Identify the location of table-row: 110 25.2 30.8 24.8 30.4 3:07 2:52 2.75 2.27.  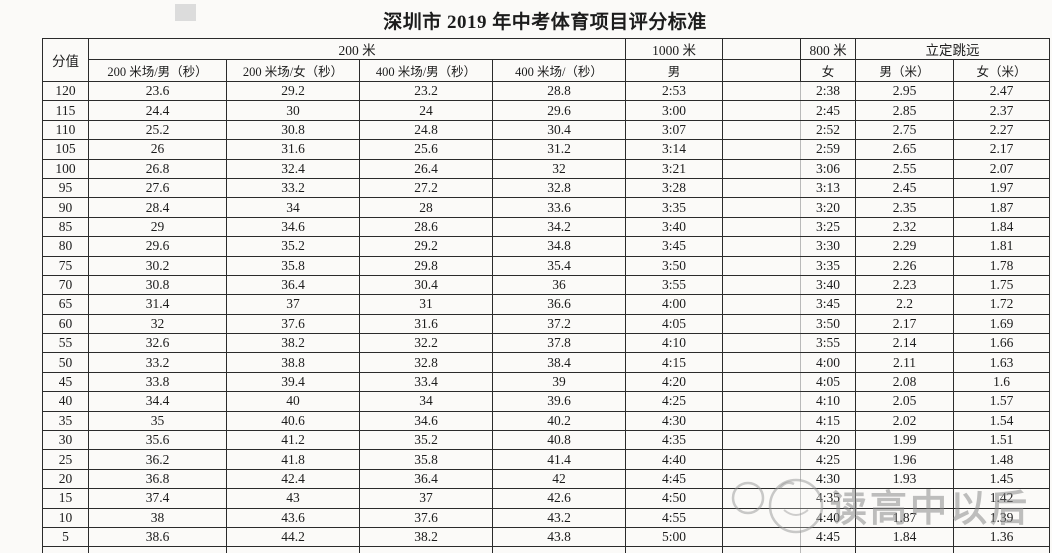
(546, 130).